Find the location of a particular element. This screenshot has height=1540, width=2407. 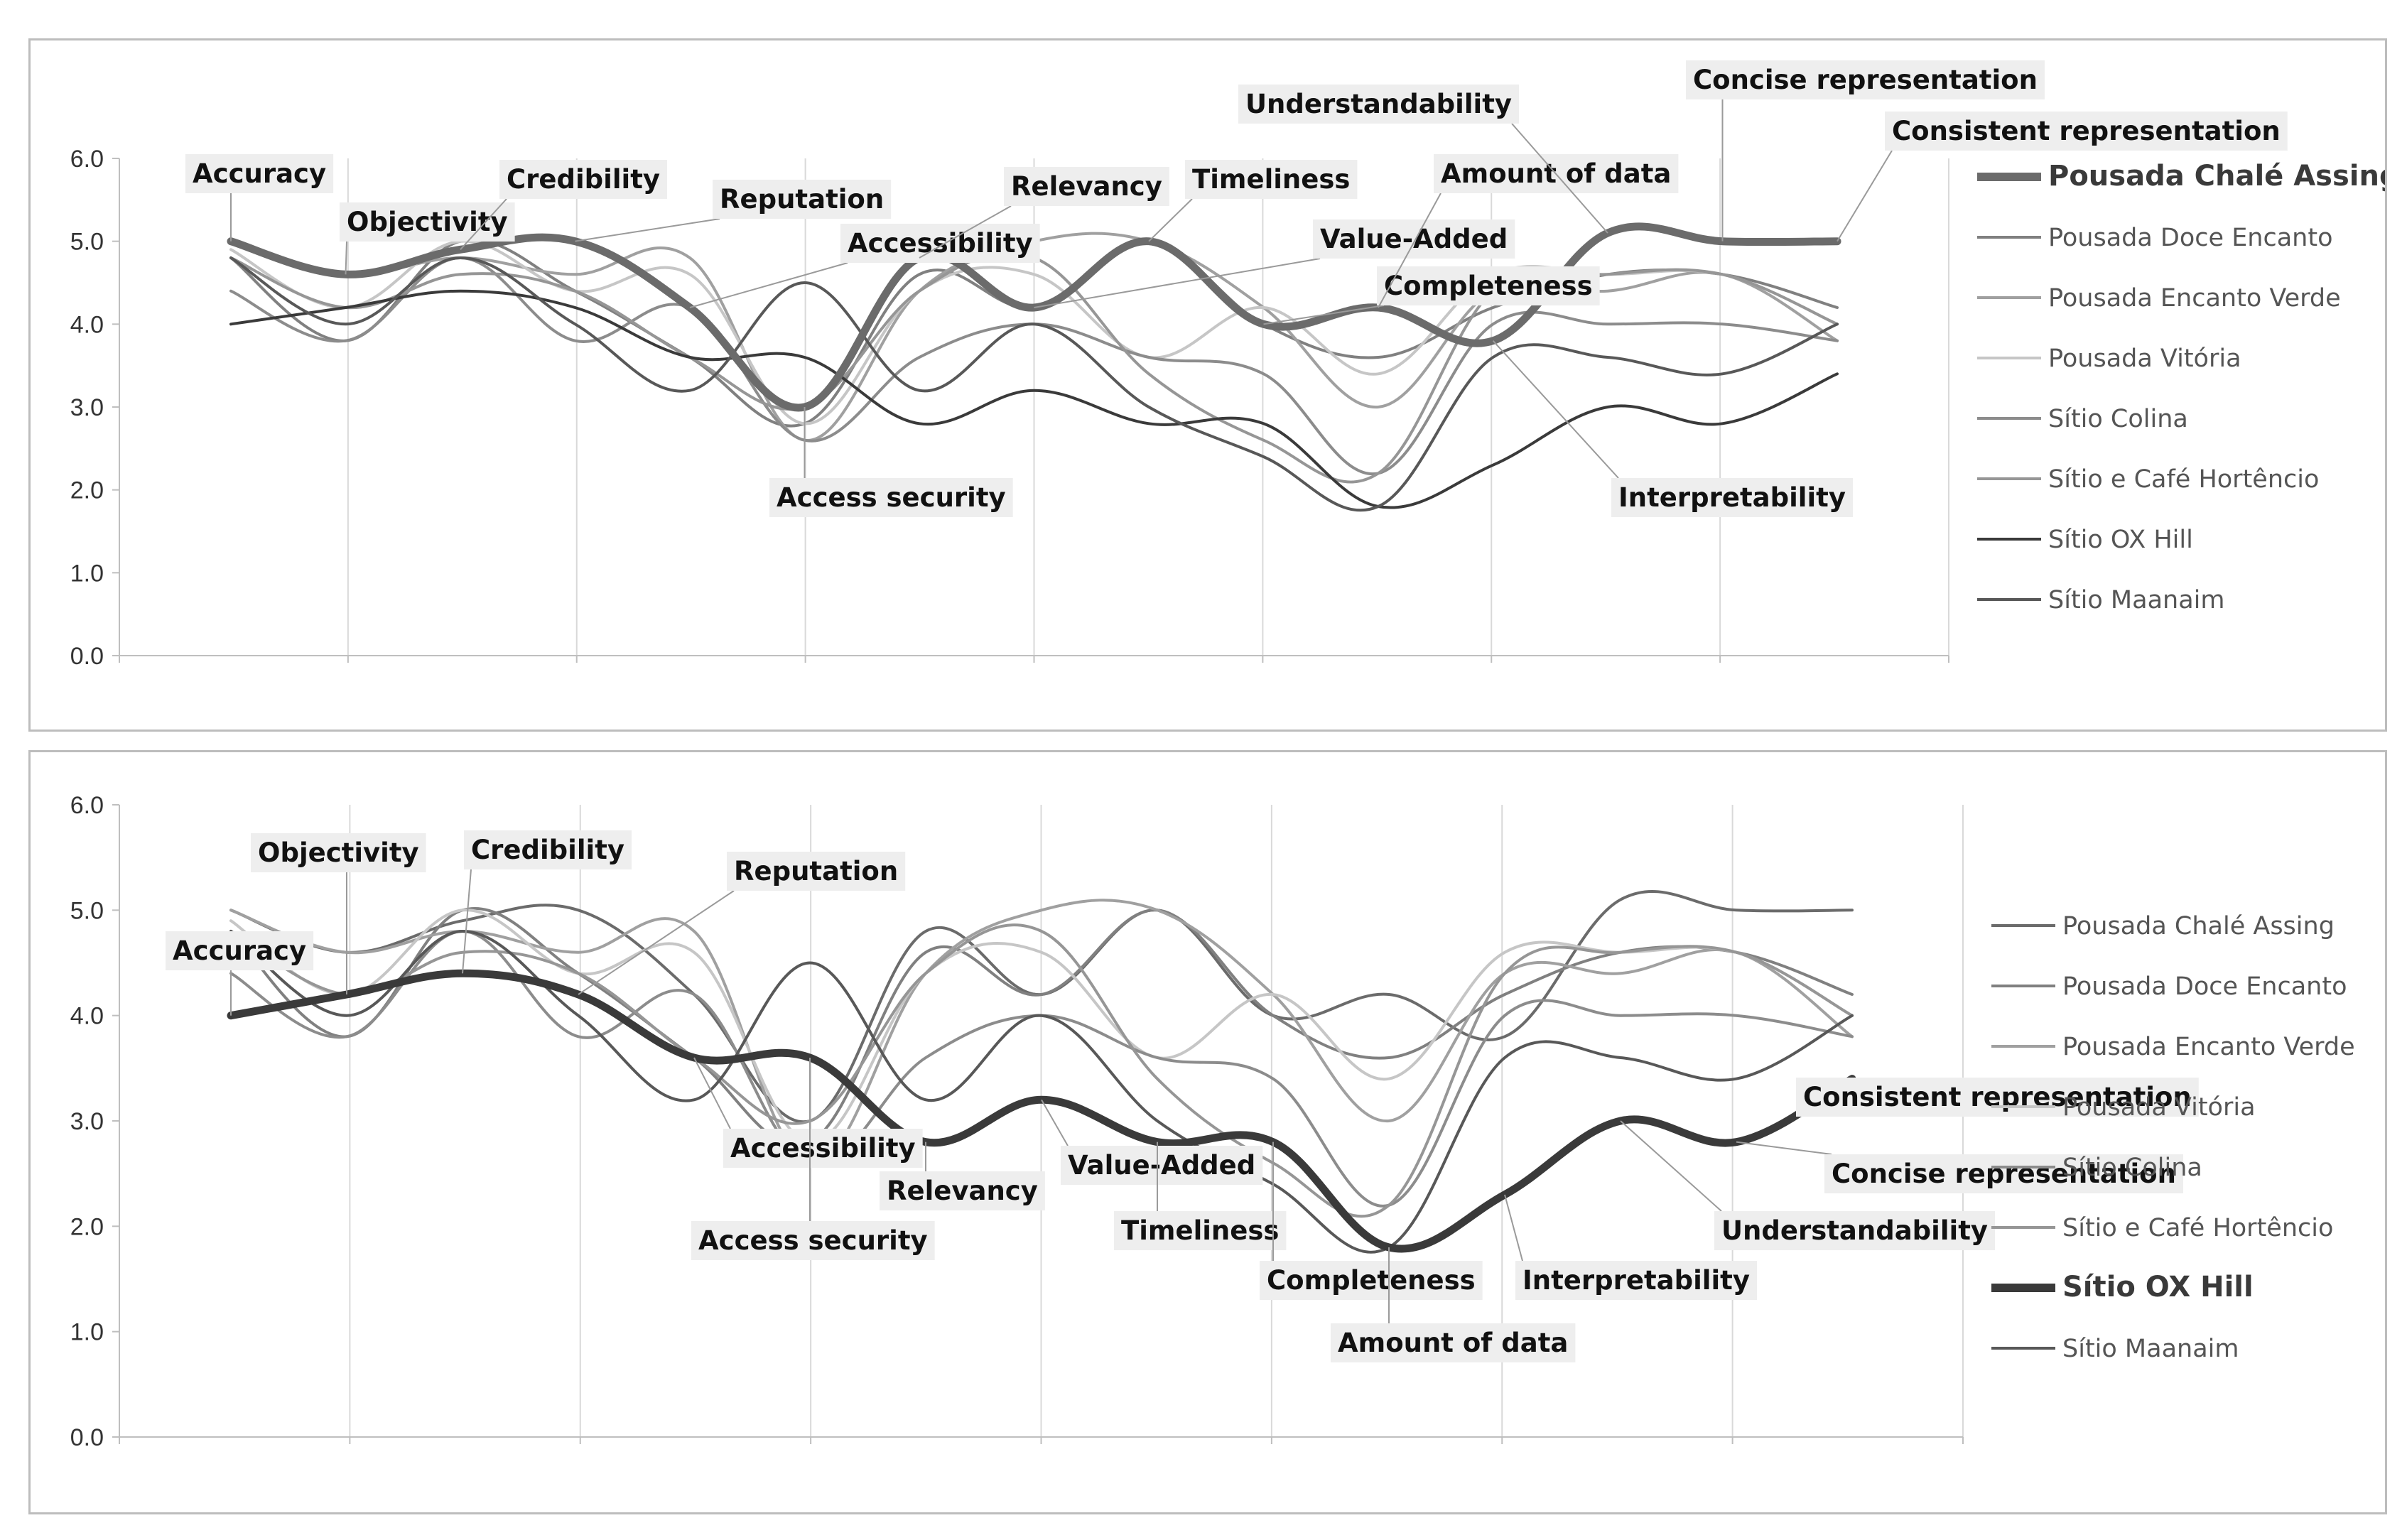

category-label-text: Interpretability is located at coordinates (1732, 497).